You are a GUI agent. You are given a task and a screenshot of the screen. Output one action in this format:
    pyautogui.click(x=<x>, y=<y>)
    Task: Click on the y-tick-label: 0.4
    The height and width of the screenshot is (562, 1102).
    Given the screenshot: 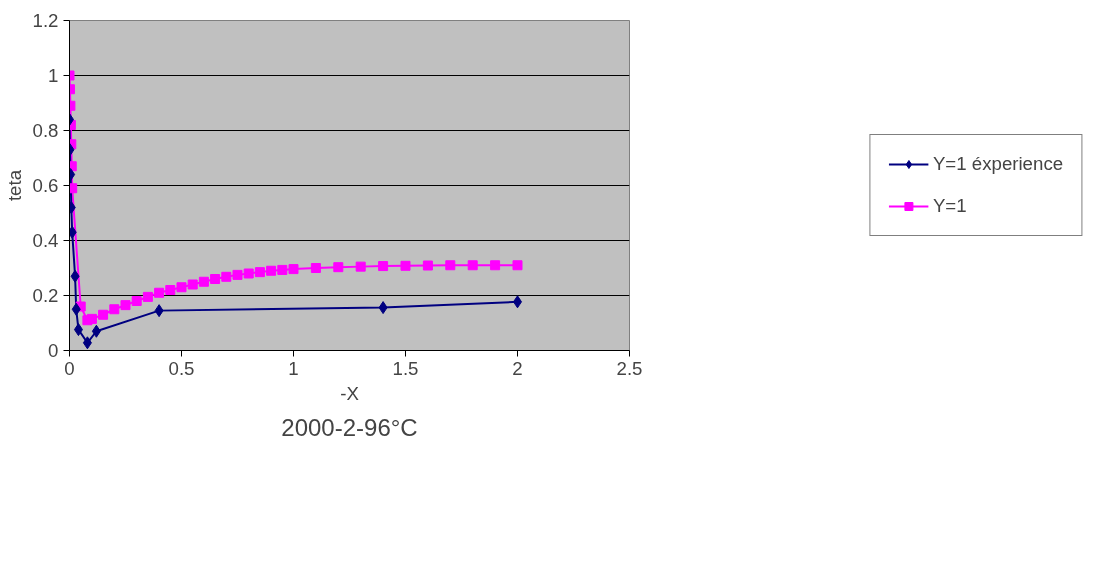 What is the action you would take?
    pyautogui.click(x=45, y=240)
    